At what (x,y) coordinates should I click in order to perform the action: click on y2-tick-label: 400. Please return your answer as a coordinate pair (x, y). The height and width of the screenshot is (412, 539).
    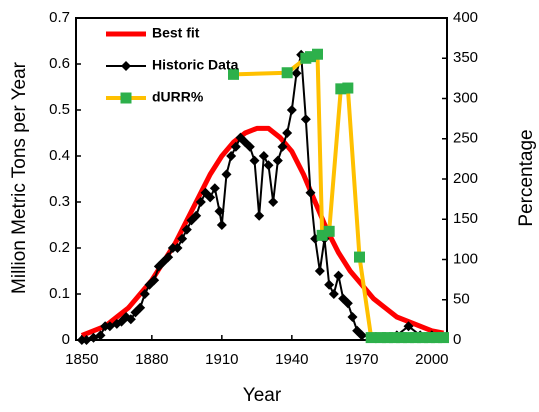
    Looking at the image, I should click on (465, 17).